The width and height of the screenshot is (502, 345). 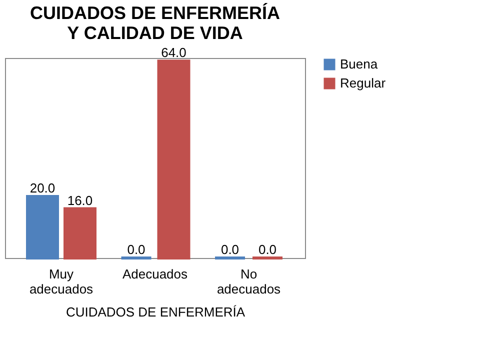 What do you see at coordinates (43, 188) in the screenshot?
I see `data-label: 20.0` at bounding box center [43, 188].